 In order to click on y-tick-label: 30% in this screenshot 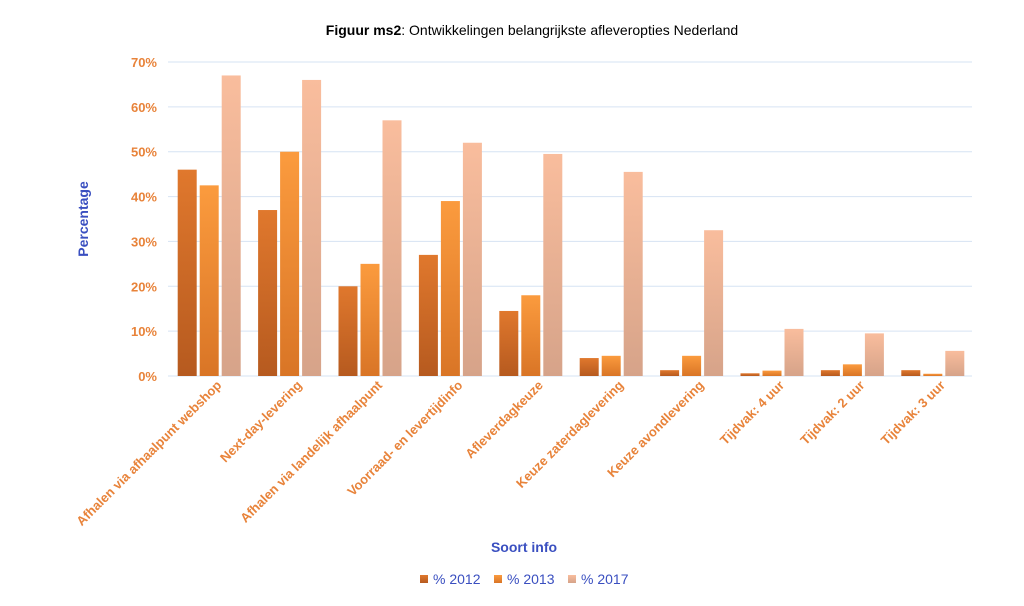, I will do `click(144, 241)`.